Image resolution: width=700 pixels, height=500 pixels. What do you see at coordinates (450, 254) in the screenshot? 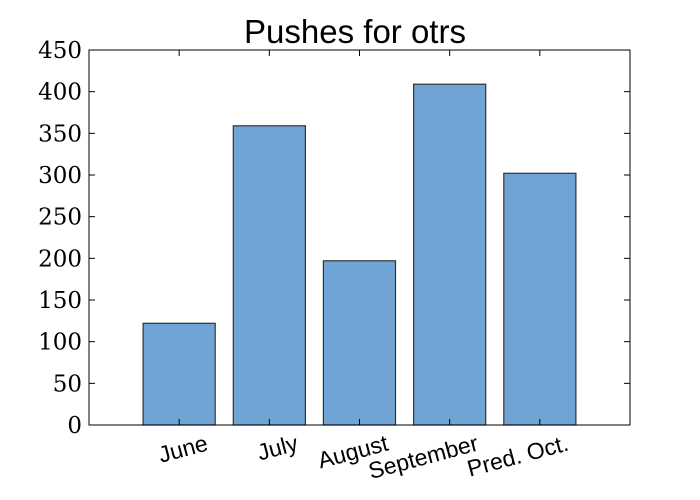
I see `bar-september` at bounding box center [450, 254].